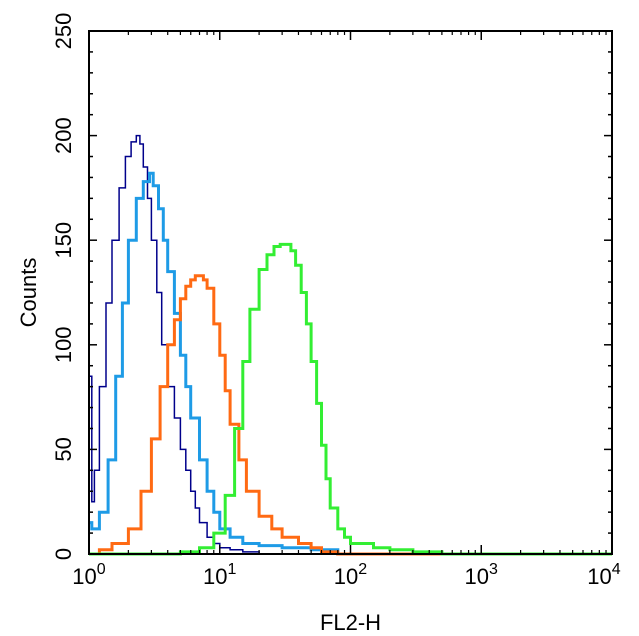  I want to click on x-tick-label: 10¹, so click(219, 575).